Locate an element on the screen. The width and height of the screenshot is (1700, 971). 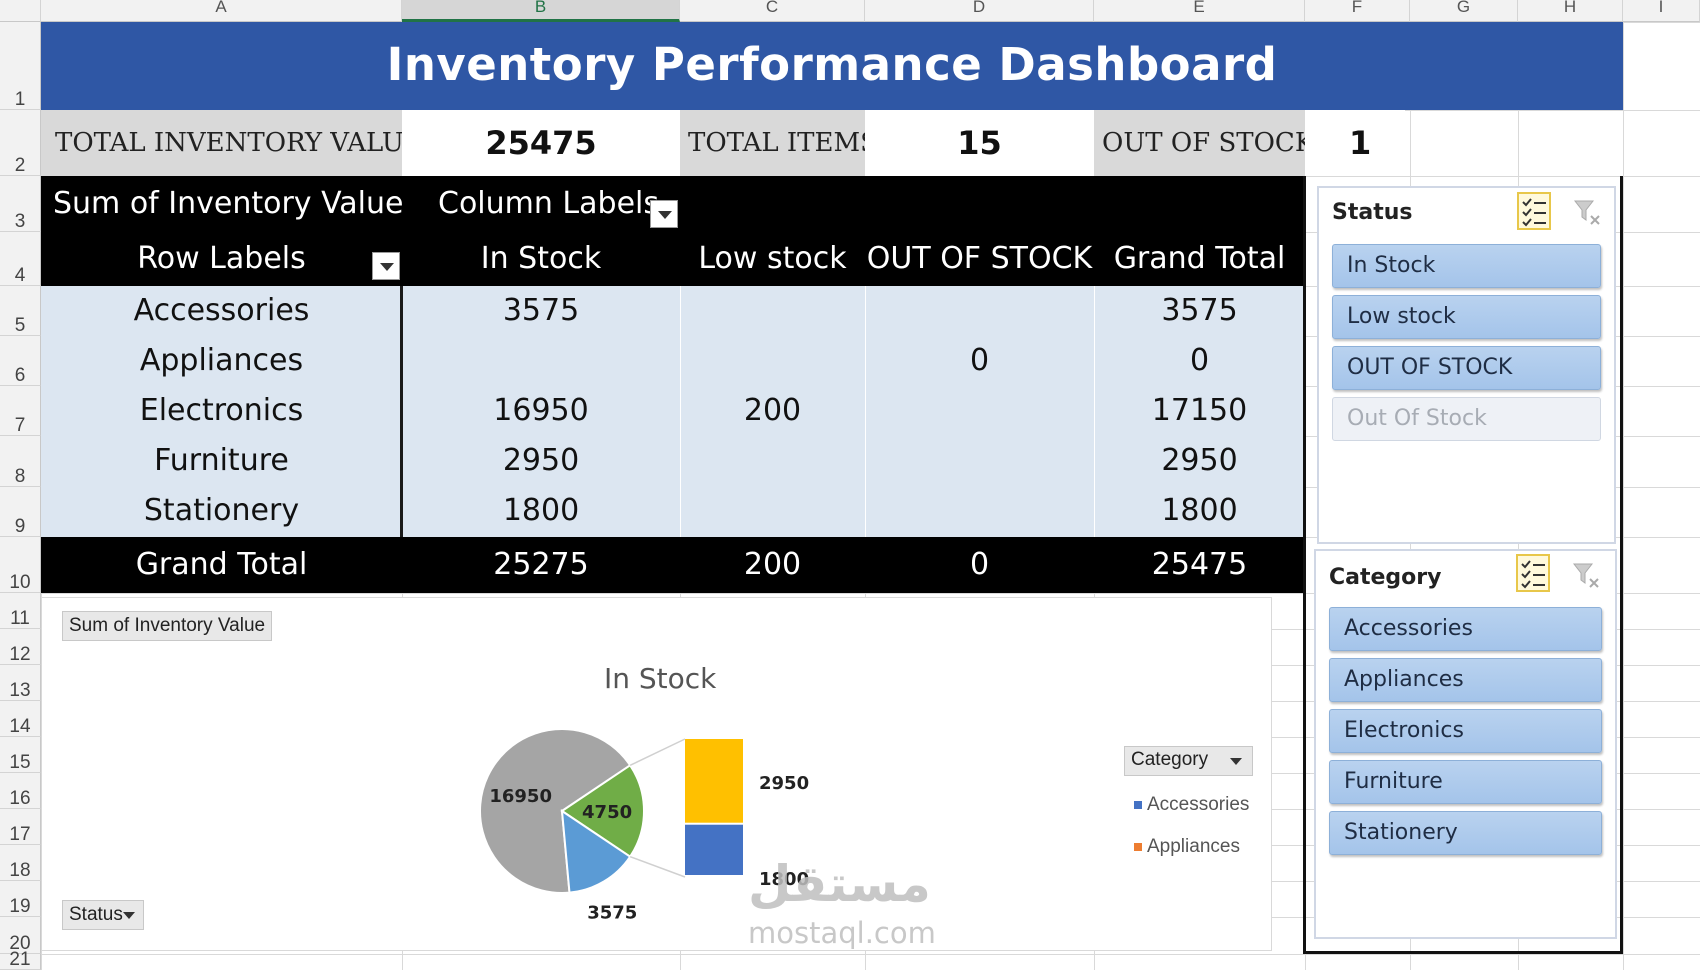
secondary-segment-stationery is located at coordinates (714, 849).